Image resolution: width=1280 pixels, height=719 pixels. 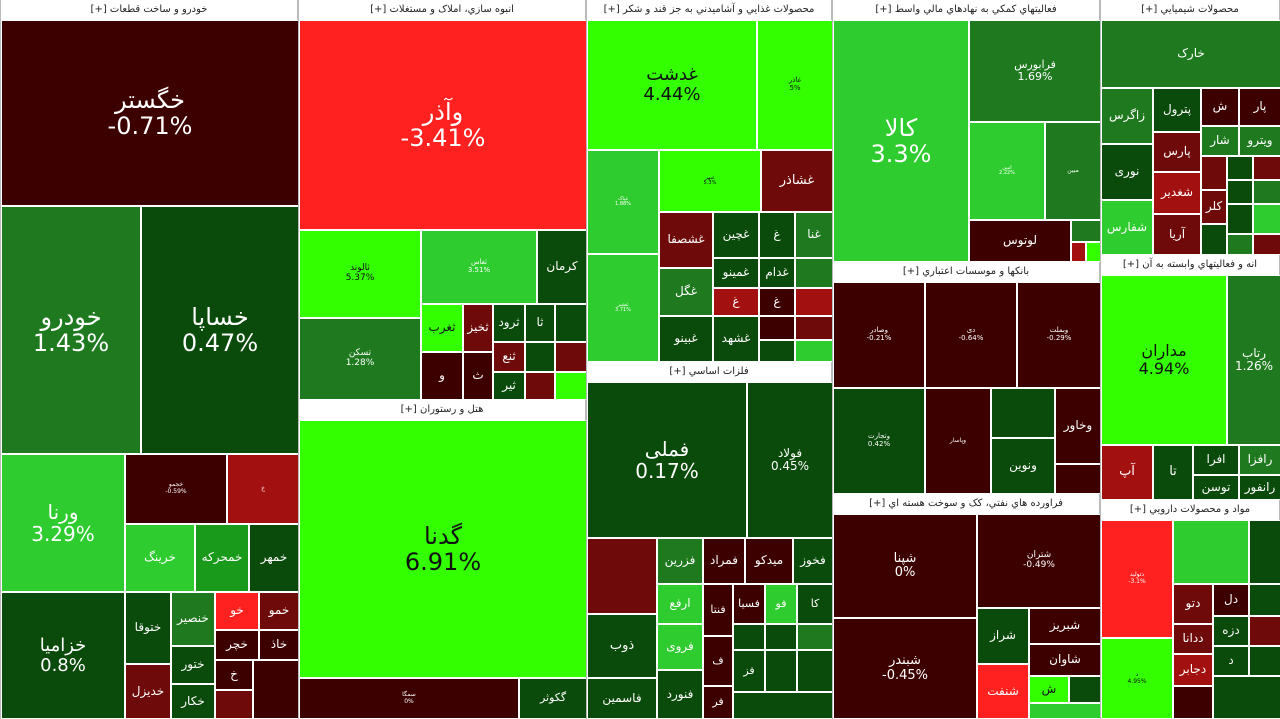 What do you see at coordinates (1003, 636) in the screenshot?
I see `tile-shiraz: شراز` at bounding box center [1003, 636].